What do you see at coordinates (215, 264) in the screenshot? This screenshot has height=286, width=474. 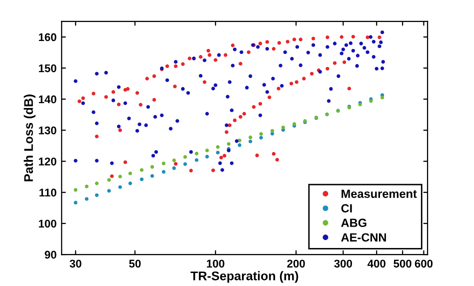 I see `x-tick-label: 100` at bounding box center [215, 264].